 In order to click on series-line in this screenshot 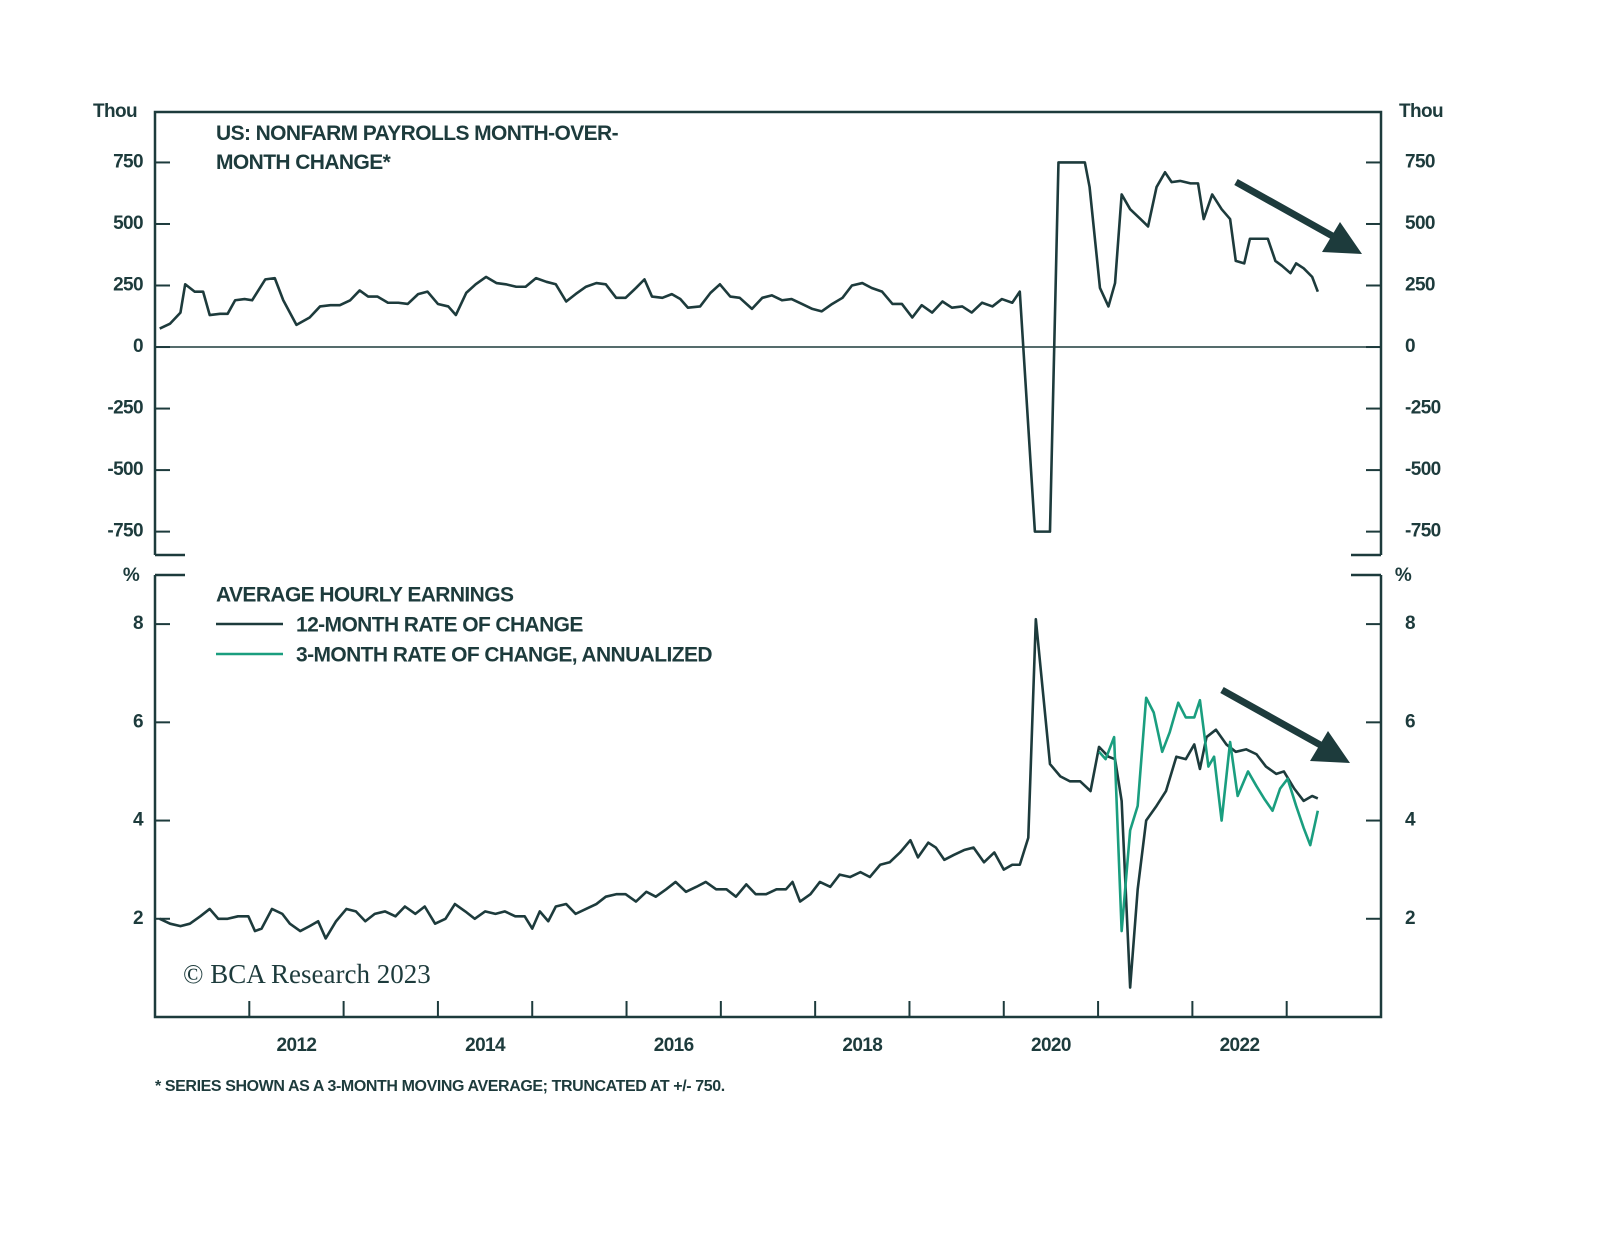, I will do `click(1209, 814)`.